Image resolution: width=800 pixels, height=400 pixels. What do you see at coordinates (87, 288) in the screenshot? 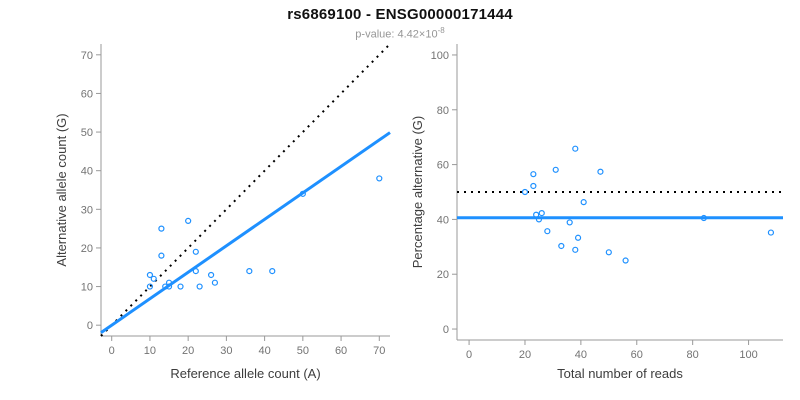
I see `y-tick-label: 10` at bounding box center [87, 288].